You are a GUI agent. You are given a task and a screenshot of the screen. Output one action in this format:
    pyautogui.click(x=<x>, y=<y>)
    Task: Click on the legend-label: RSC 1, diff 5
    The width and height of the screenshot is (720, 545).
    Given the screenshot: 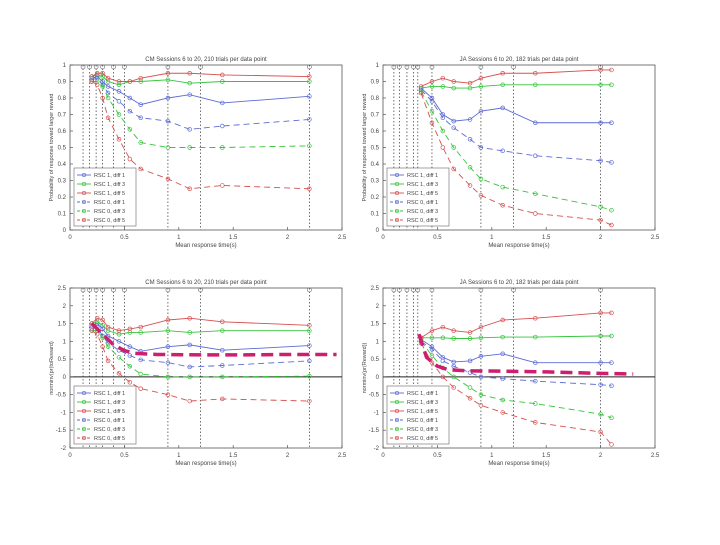 What is the action you would take?
    pyautogui.click(x=422, y=194)
    